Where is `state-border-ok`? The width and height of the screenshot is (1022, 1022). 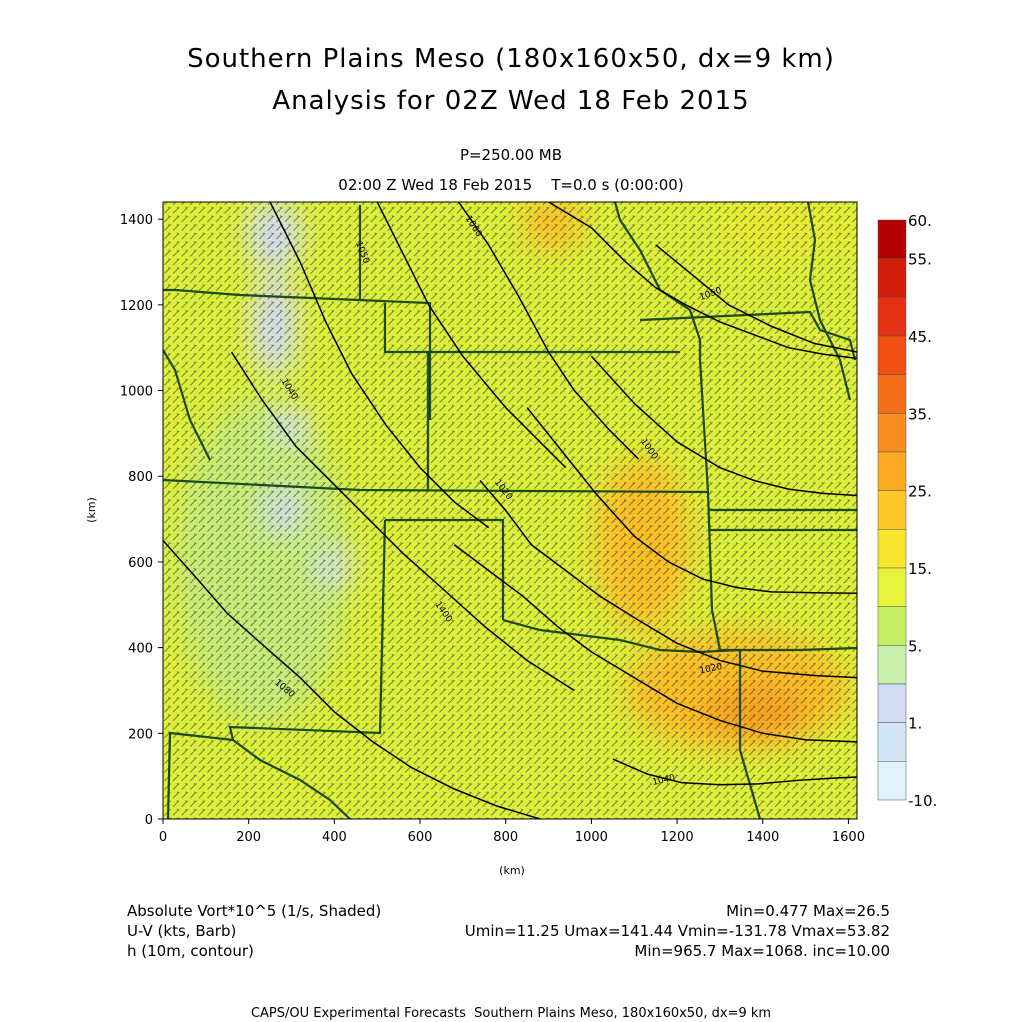 state-border-ok is located at coordinates (335, 668).